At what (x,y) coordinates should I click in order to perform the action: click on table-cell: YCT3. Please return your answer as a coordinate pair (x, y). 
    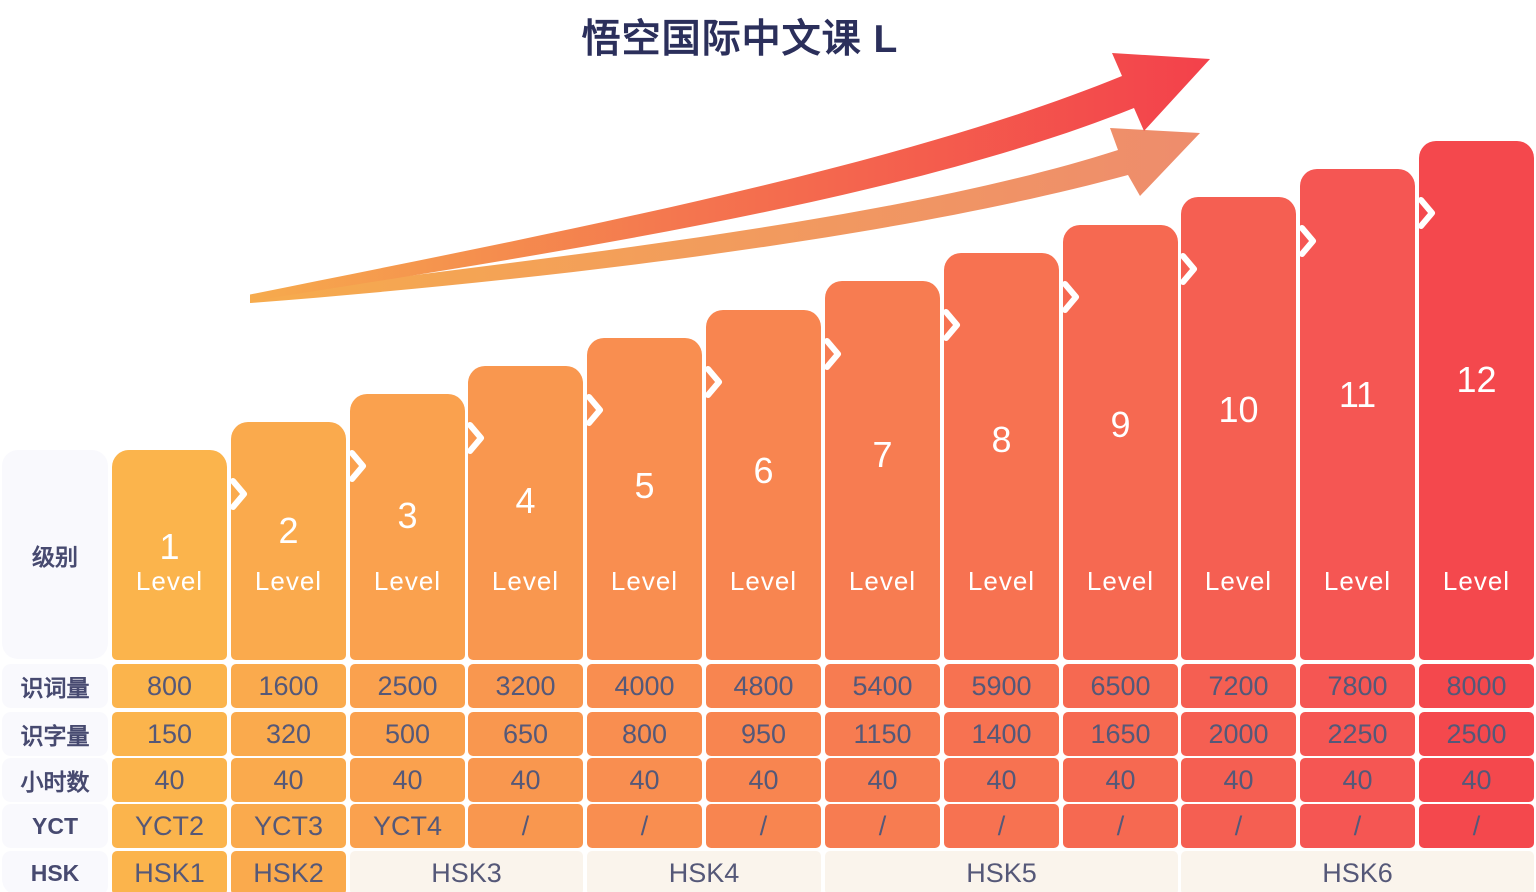
    Looking at the image, I should click on (288, 826).